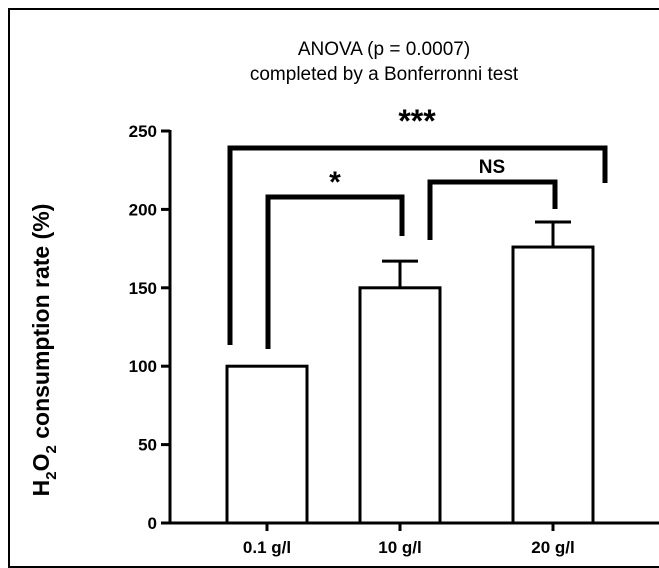 This screenshot has width=659, height=568. I want to click on significance-label: *, so click(335, 182).